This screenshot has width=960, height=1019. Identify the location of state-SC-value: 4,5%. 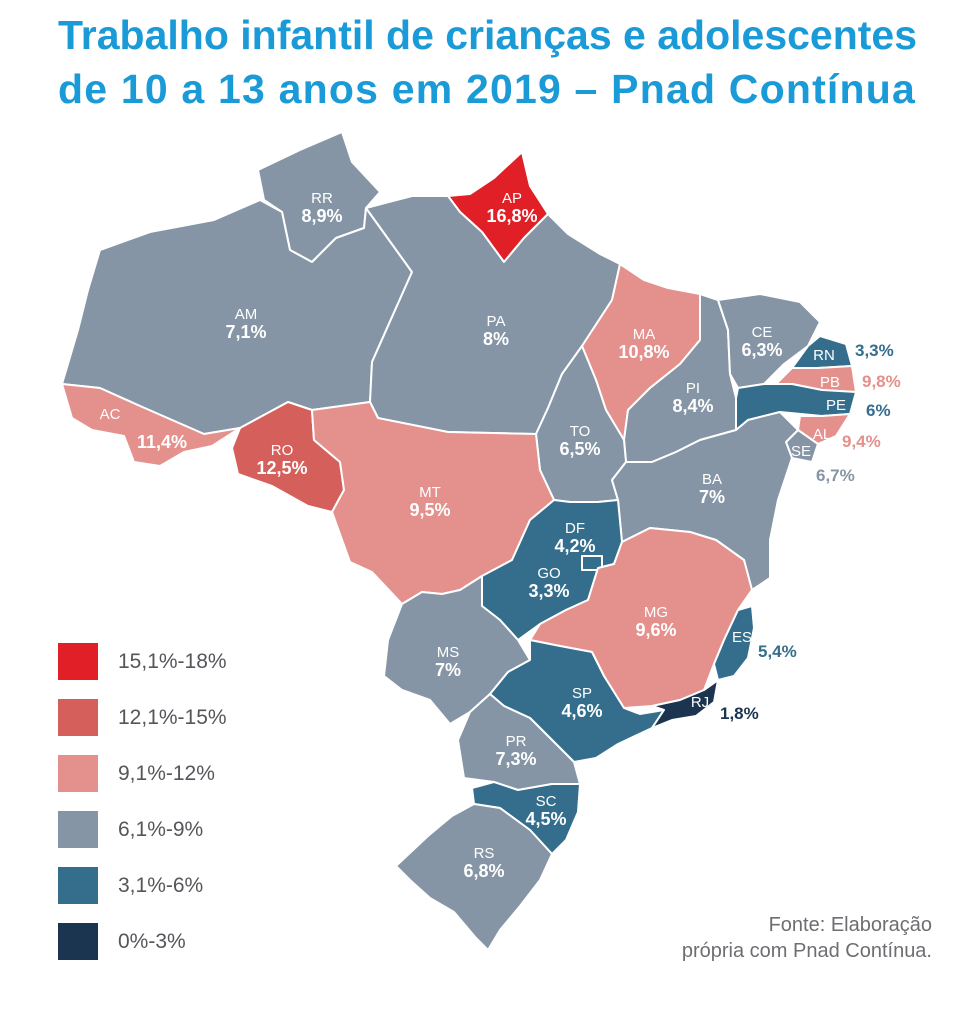
(545, 819).